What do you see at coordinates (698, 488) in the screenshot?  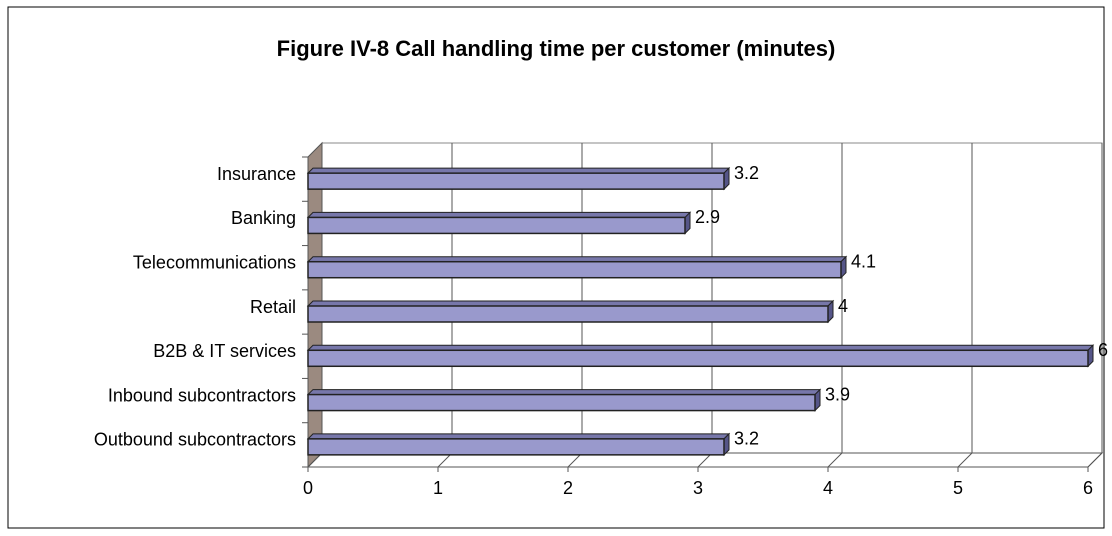 I see `x-tick-label: 3` at bounding box center [698, 488].